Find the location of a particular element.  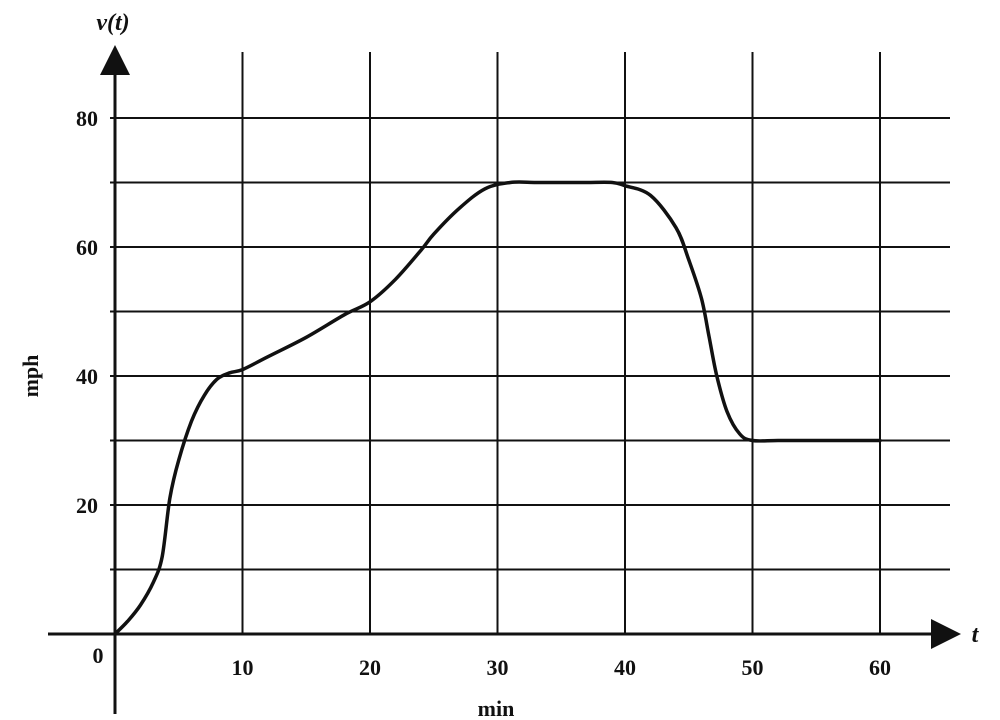

x-tick-label-10: 10 is located at coordinates (243, 667).